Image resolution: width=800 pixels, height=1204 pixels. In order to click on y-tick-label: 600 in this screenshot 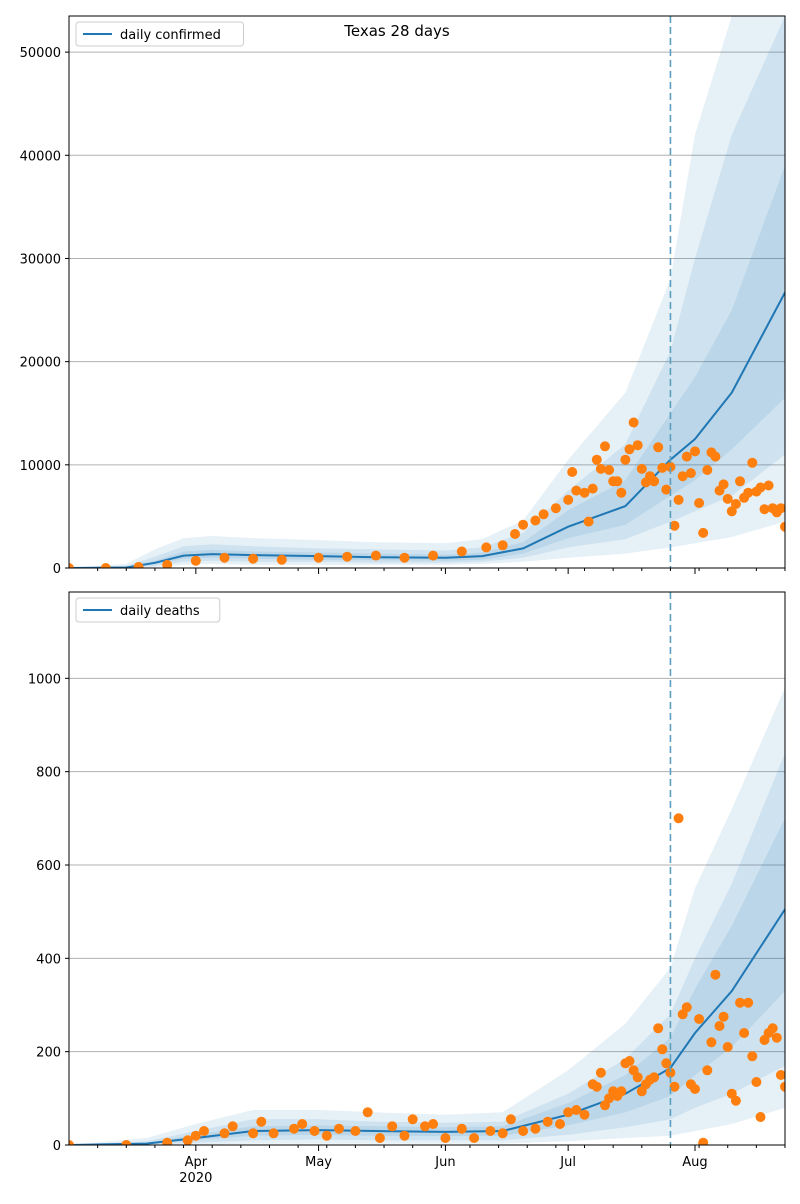, I will do `click(48, 866)`.